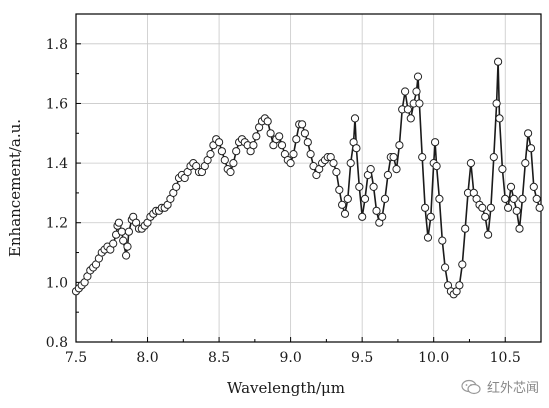  Describe the element at coordinates (57, 283) in the screenshot. I see `y-tick-label: 1.0` at that location.